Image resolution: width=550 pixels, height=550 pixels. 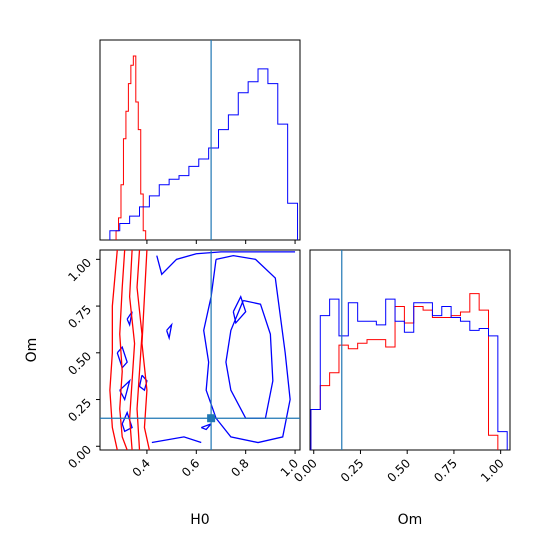 What do you see at coordinates (190, 467) in the screenshot?
I see `joint-xtick-label-1: 0.6` at bounding box center [190, 467].